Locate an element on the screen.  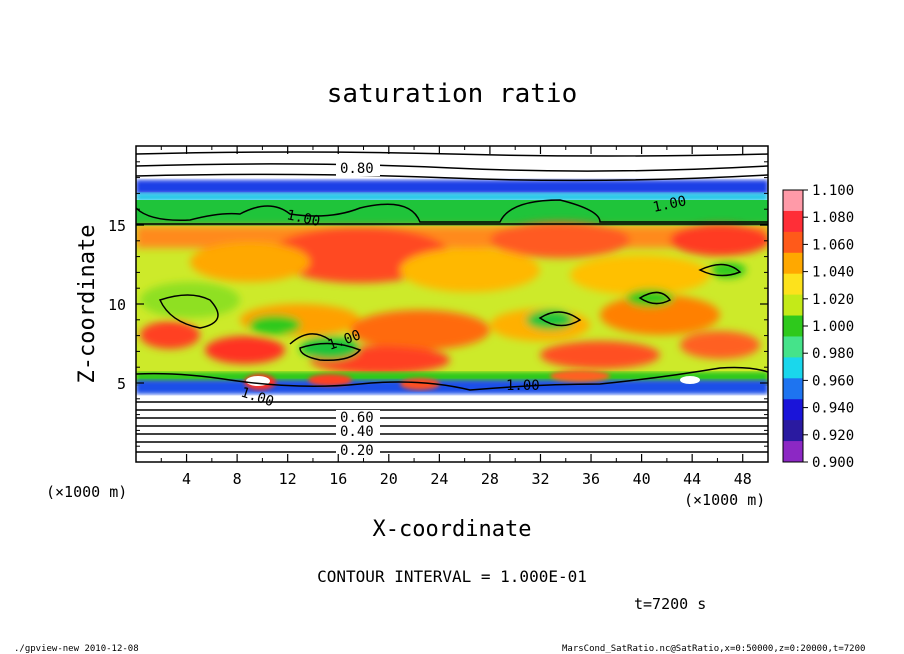
x-tick-label: 40 is located at coordinates (642, 479).